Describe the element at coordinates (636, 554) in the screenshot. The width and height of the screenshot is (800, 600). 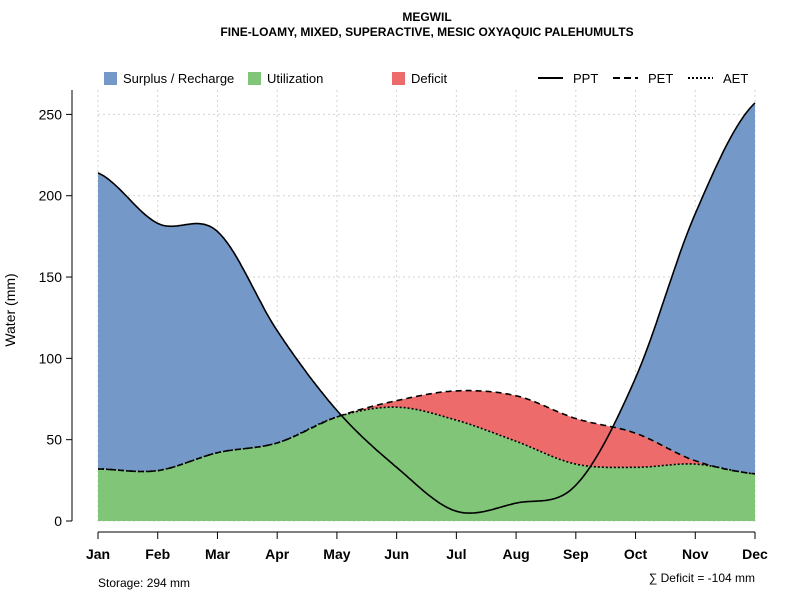
I see `x-tick-label-oct: Oct` at that location.